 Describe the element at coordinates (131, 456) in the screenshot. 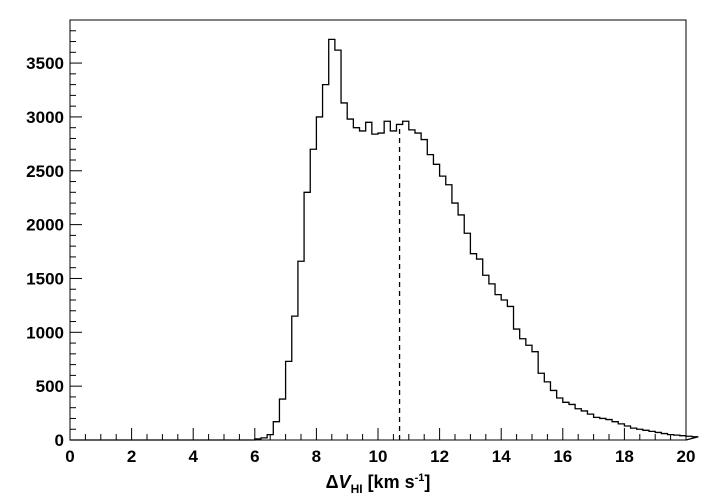

I see `x-tick-label: 2` at that location.